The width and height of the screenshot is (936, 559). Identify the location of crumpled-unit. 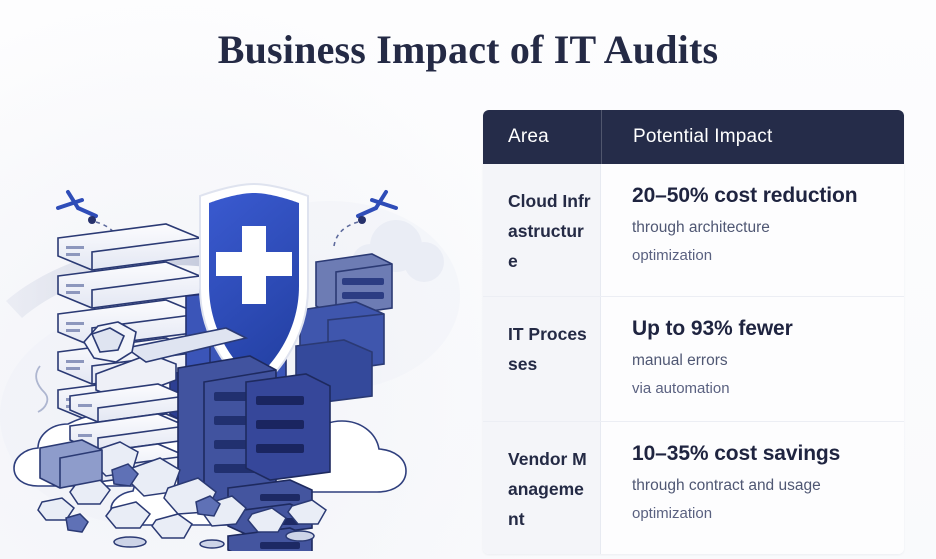
(110, 342).